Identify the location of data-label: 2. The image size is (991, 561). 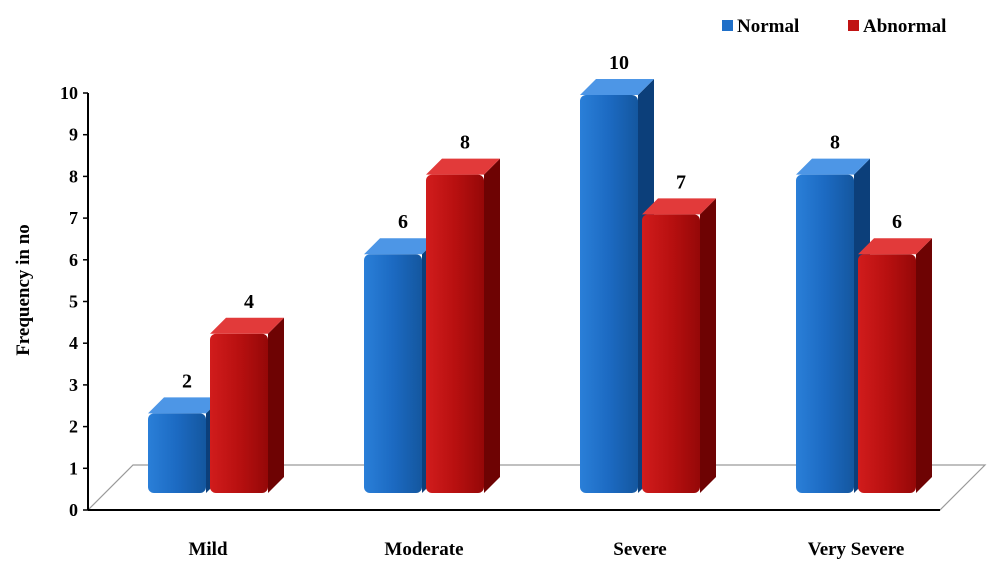
(187, 381).